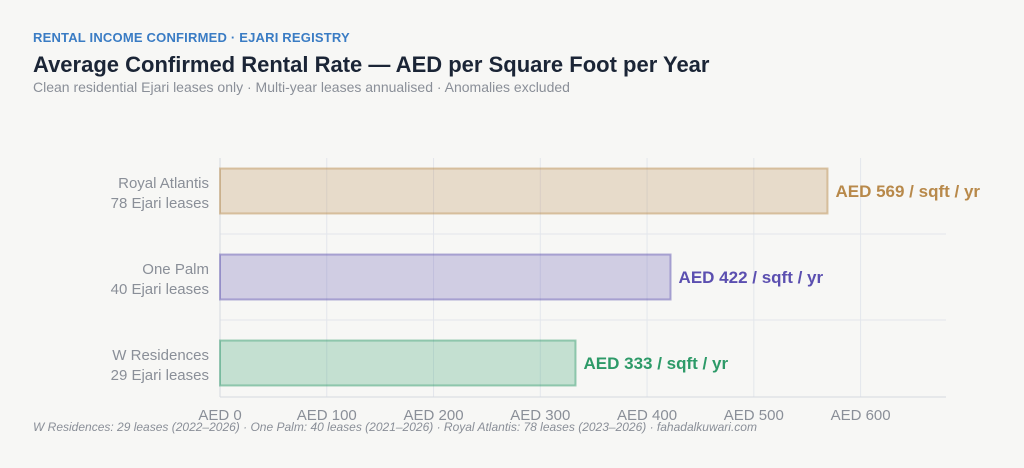 This screenshot has width=1024, height=468. What do you see at coordinates (160, 203) in the screenshot?
I see `category-sublabel: 78 Ejari leases` at bounding box center [160, 203].